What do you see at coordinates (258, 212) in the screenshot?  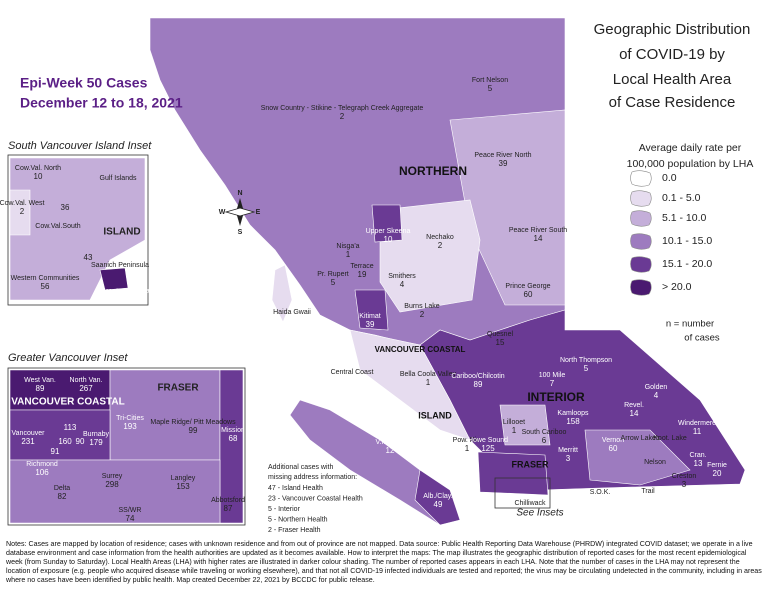 I see `compass-letter: E` at bounding box center [258, 212].